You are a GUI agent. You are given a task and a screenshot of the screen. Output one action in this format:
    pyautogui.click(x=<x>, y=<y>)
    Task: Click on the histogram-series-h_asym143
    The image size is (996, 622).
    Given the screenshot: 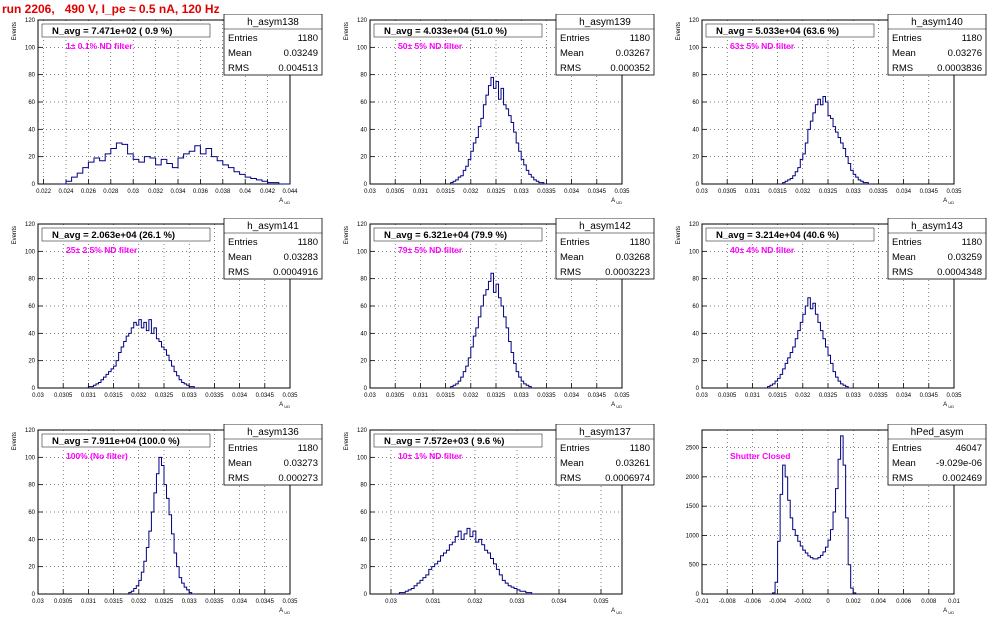 What is the action you would take?
    pyautogui.click(x=809, y=343)
    